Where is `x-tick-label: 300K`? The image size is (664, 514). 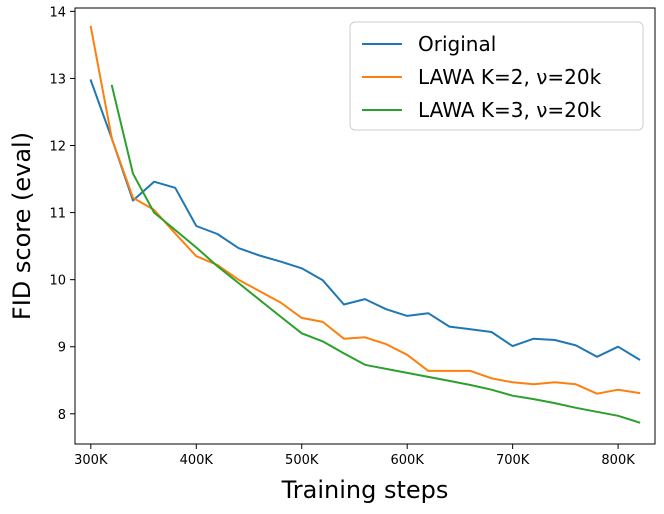 x-tick-label: 300K is located at coordinates (91, 460).